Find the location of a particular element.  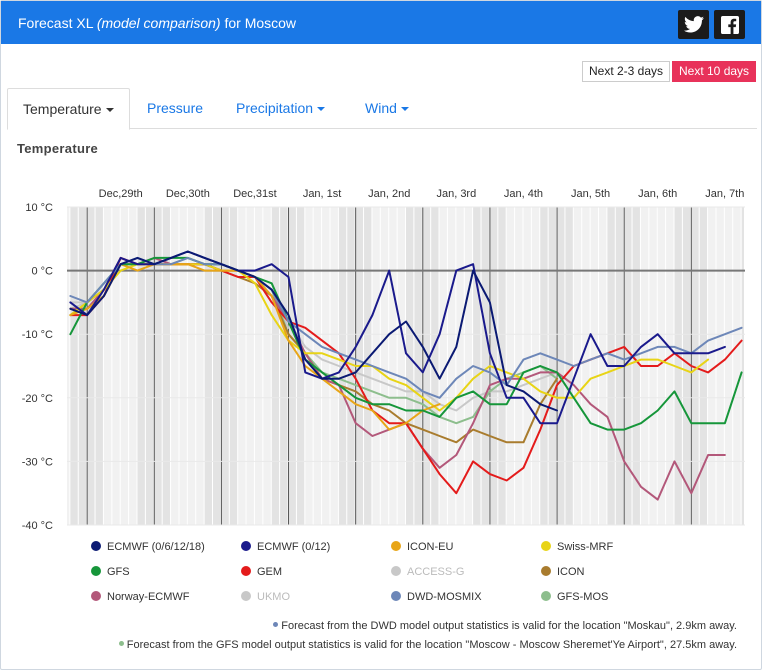

day-label: Jan, 1st is located at coordinates (322, 194).